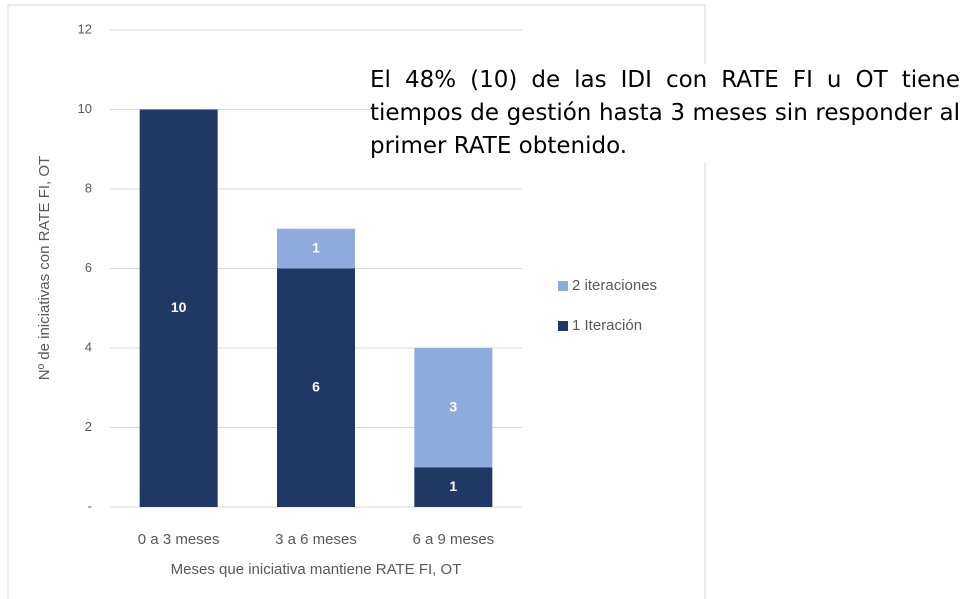  What do you see at coordinates (88, 346) in the screenshot?
I see `y-tick-label: 4` at bounding box center [88, 346].